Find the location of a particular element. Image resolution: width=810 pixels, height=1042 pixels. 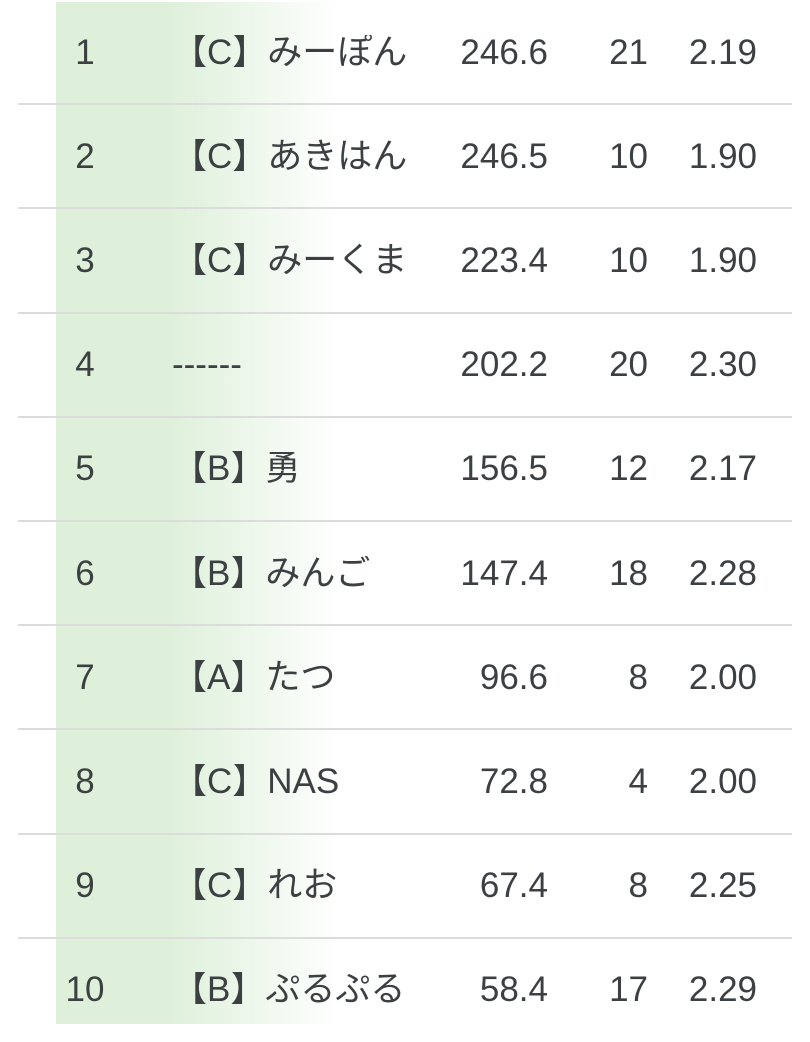

ranking-row-3: 3 【C】みーくま 223.4 10 1.90 is located at coordinates (405, 261).